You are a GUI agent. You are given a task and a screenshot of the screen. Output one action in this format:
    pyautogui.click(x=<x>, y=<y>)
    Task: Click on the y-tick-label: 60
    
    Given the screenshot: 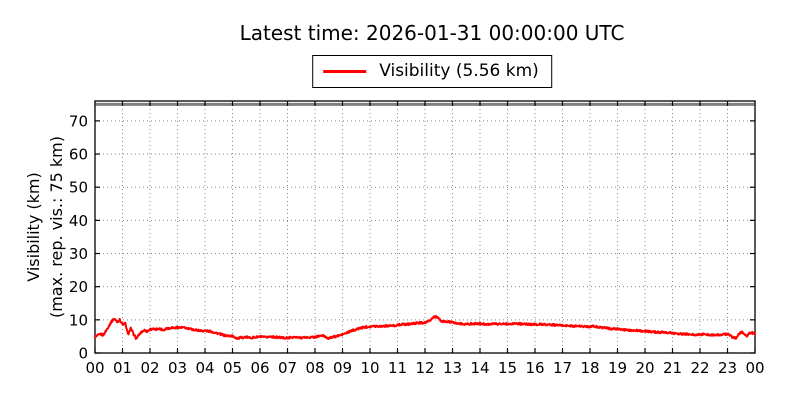 What is the action you would take?
    pyautogui.click(x=78, y=155)
    